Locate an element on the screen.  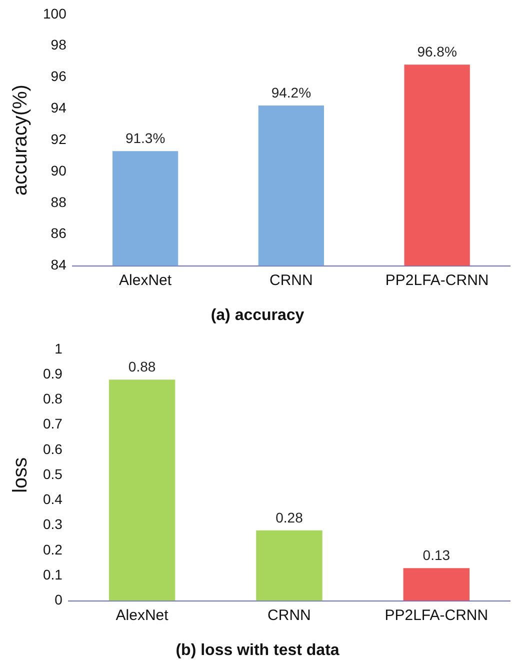
y-tick-label: 90 is located at coordinates (58, 170).